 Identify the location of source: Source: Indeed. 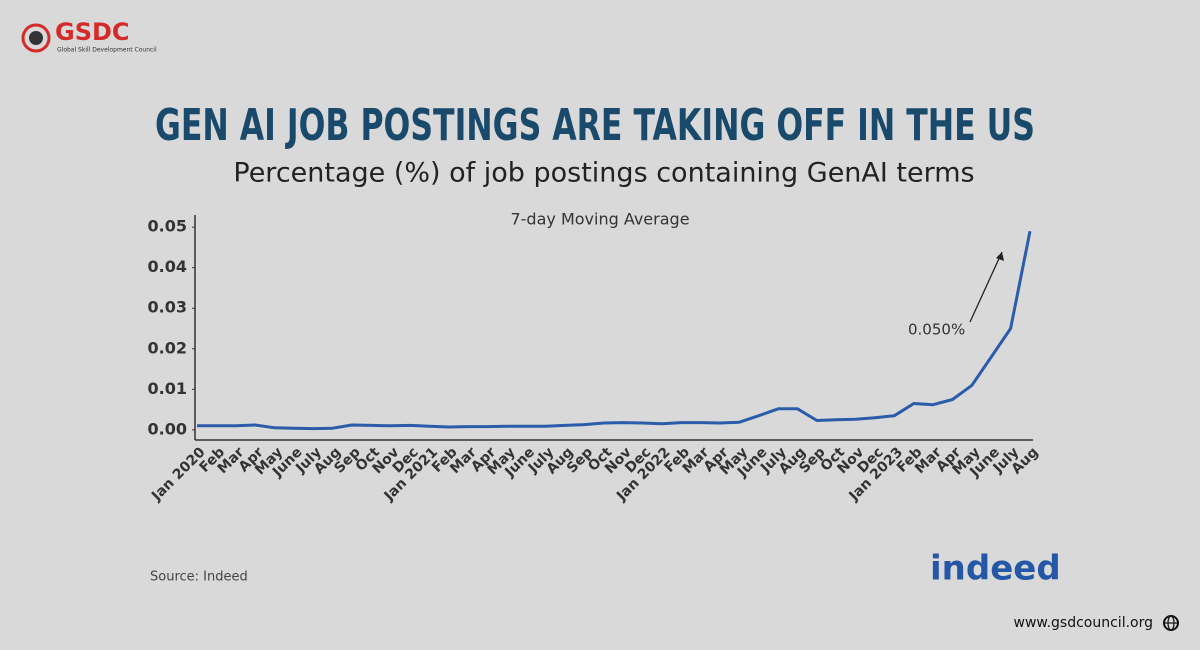
(199, 577).